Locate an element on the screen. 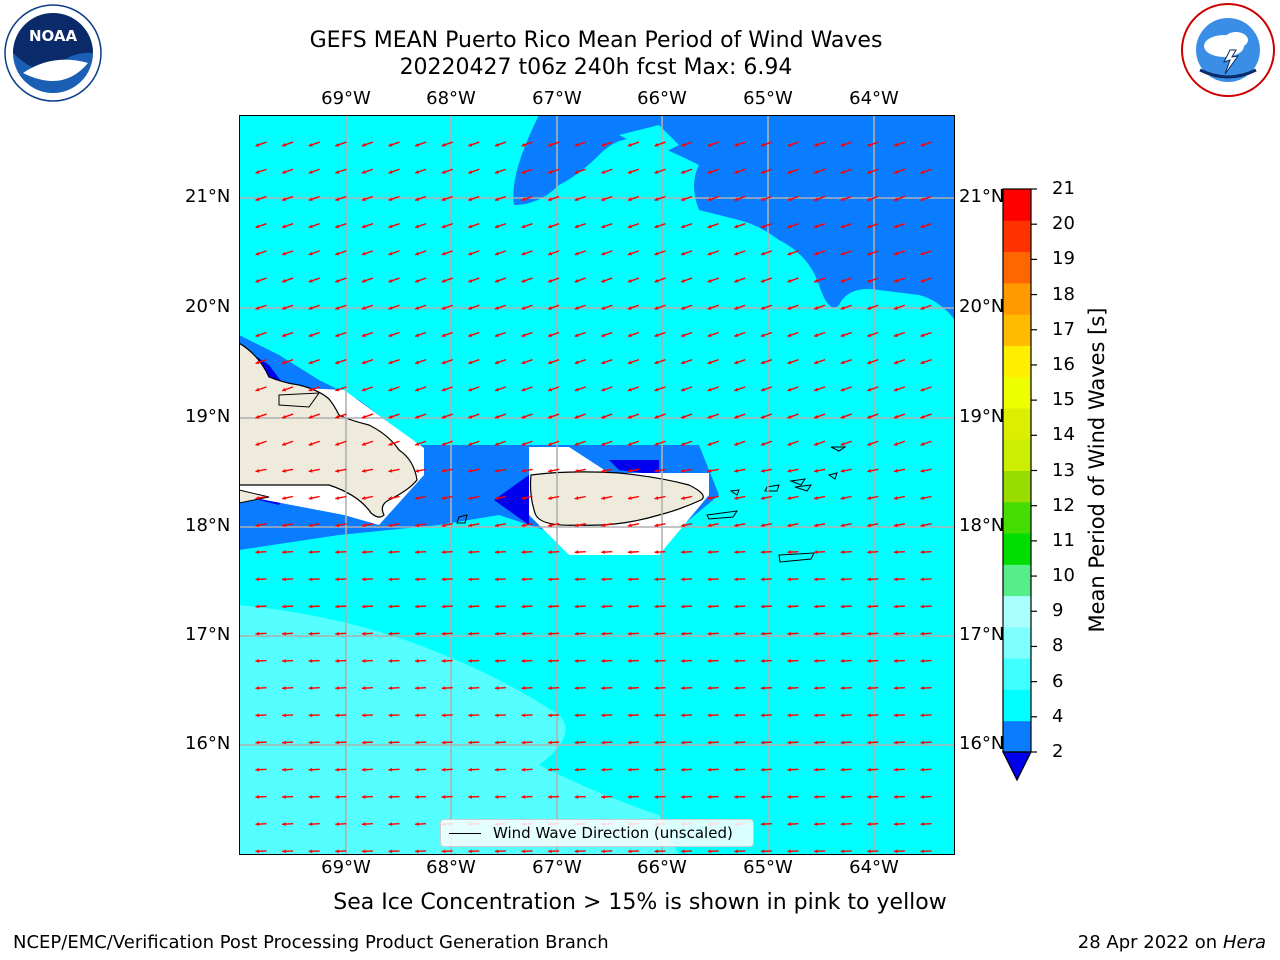 The width and height of the screenshot is (1280, 960). colorbar-tick-label: 12 is located at coordinates (1063, 505).